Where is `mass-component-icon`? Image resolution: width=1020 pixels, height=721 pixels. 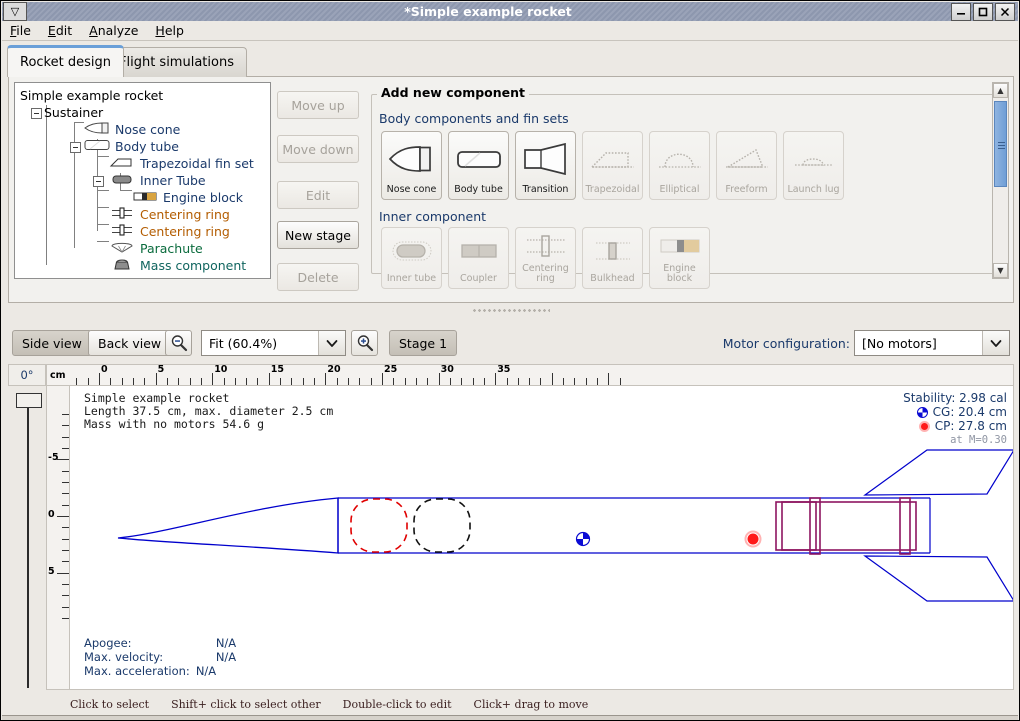
mass-component-icon is located at coordinates (122, 265).